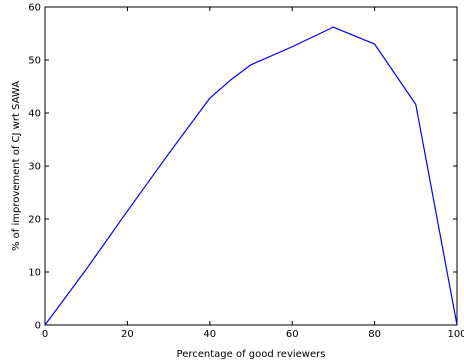 The image size is (464, 363). What do you see at coordinates (34, 8) in the screenshot?
I see `y-tick-label: 60` at bounding box center [34, 8].